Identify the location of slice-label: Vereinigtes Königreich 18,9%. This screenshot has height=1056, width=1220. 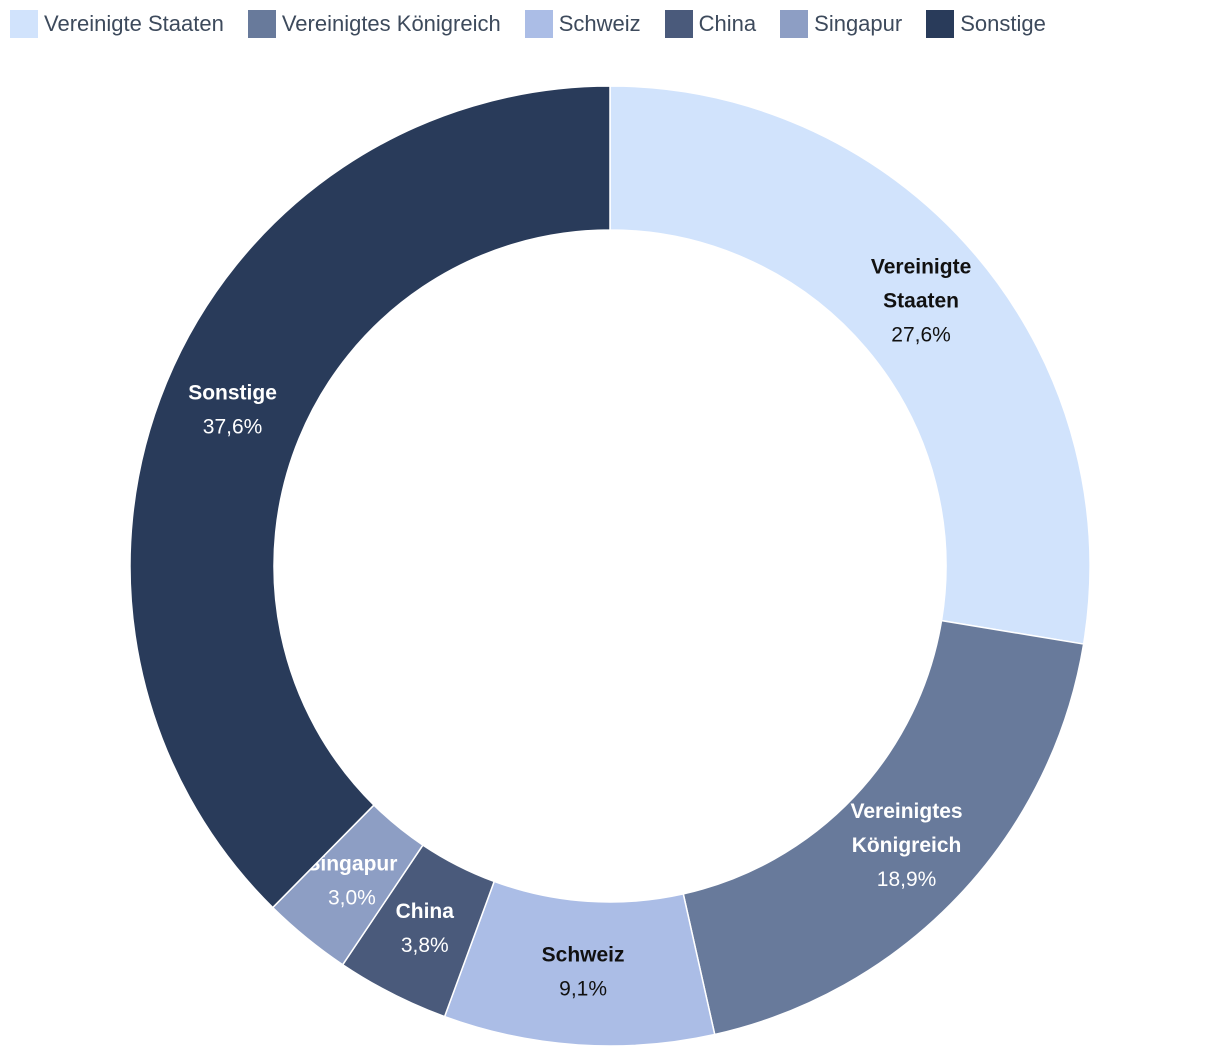
(907, 845).